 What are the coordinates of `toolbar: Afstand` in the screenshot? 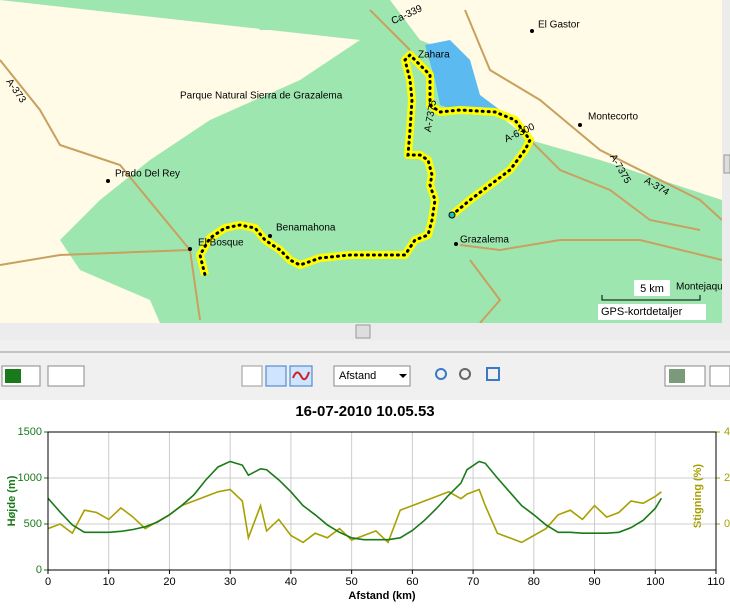 It's located at (365, 376).